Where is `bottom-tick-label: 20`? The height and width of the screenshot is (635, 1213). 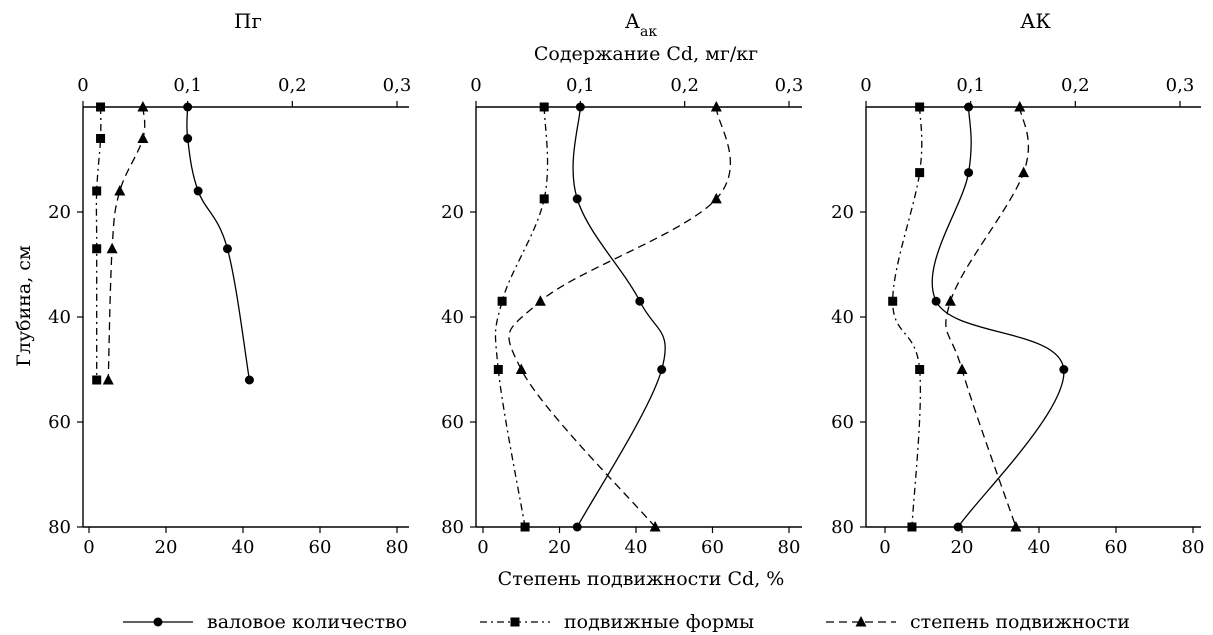 bottom-tick-label: 20 is located at coordinates (962, 547).